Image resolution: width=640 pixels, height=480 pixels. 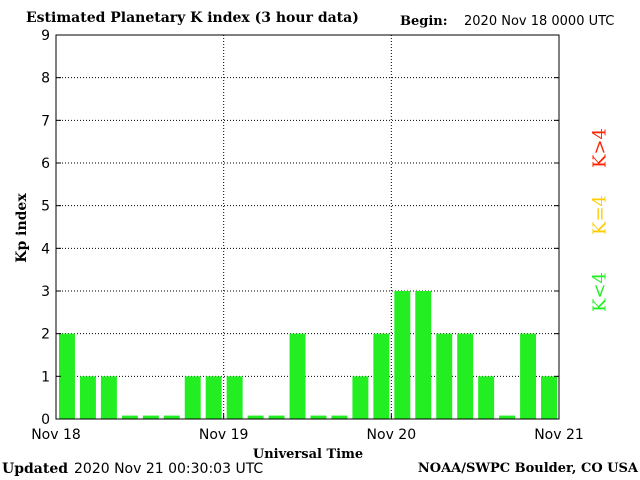 What do you see at coordinates (45, 207) in the screenshot?
I see `y-tick-label: 5` at bounding box center [45, 207].